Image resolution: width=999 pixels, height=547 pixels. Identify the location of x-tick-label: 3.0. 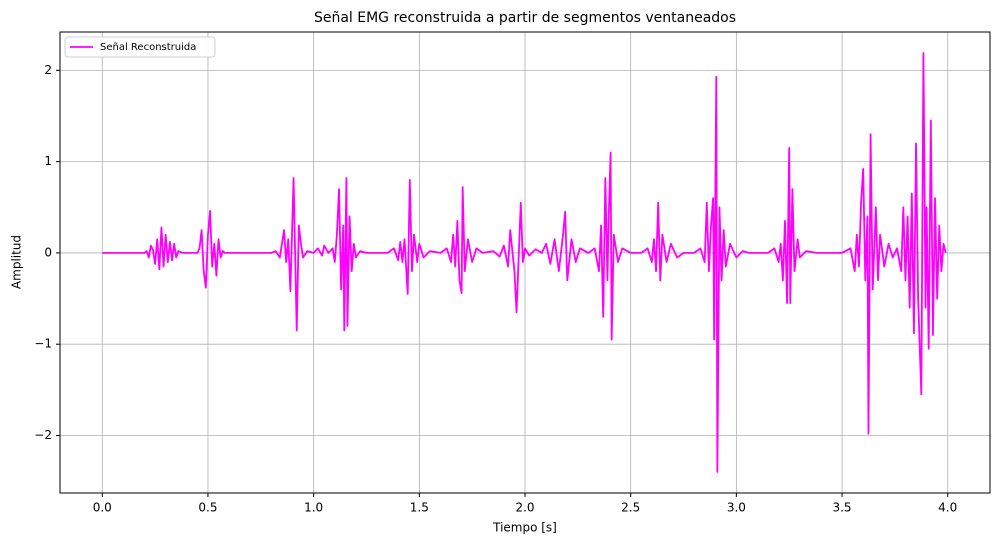
(736, 508).